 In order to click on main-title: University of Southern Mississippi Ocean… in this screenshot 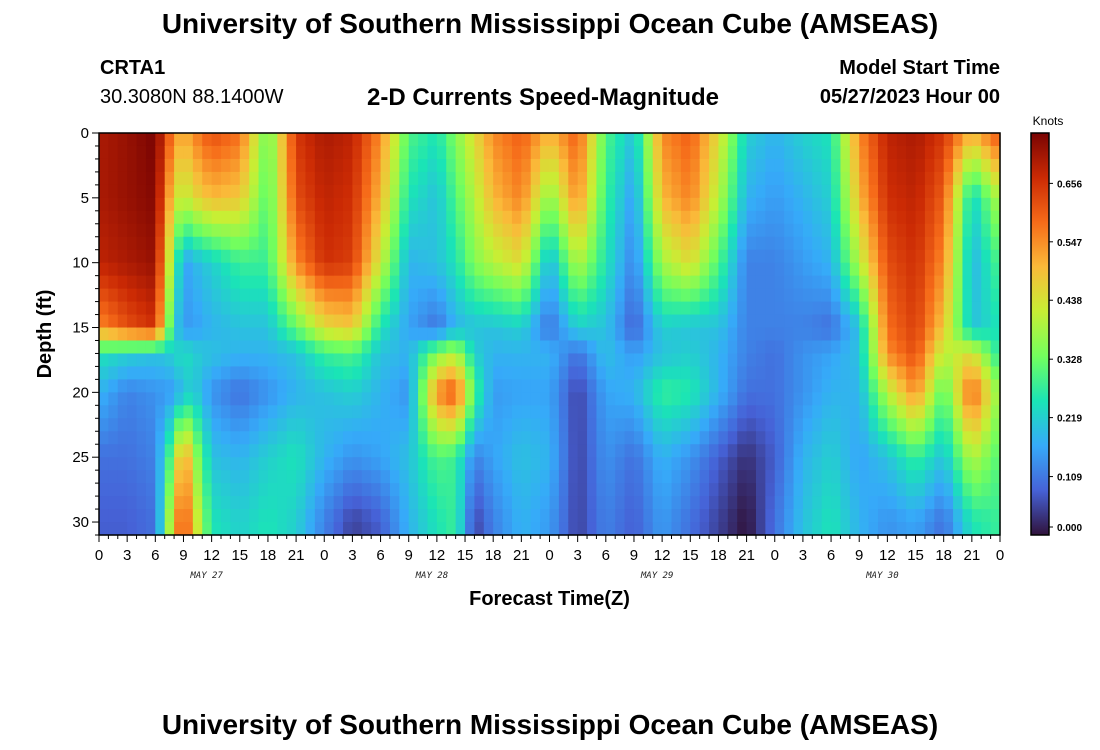, I will do `click(550, 23)`.